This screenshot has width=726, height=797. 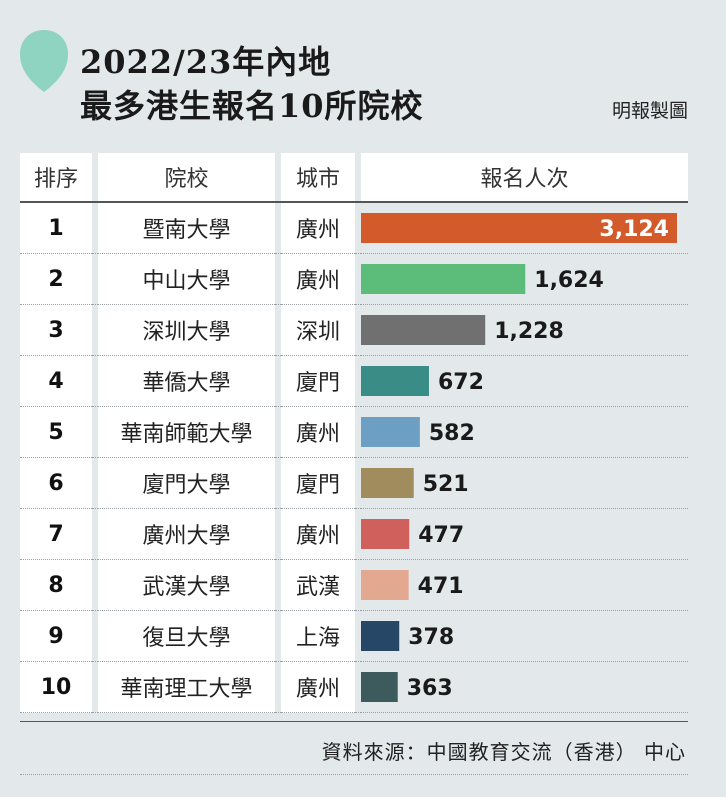 What do you see at coordinates (634, 229) in the screenshot?
I see `value-label-1: 3,124` at bounding box center [634, 229].